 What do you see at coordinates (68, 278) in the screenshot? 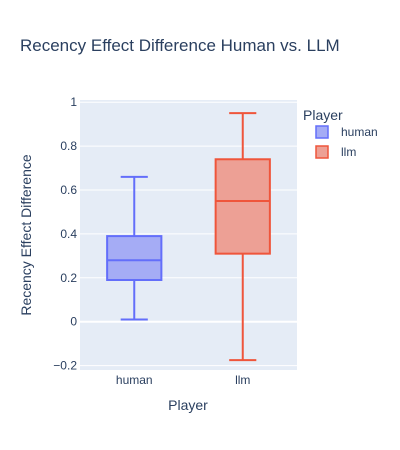
I see `y-tick-label: 0.2` at bounding box center [68, 278].